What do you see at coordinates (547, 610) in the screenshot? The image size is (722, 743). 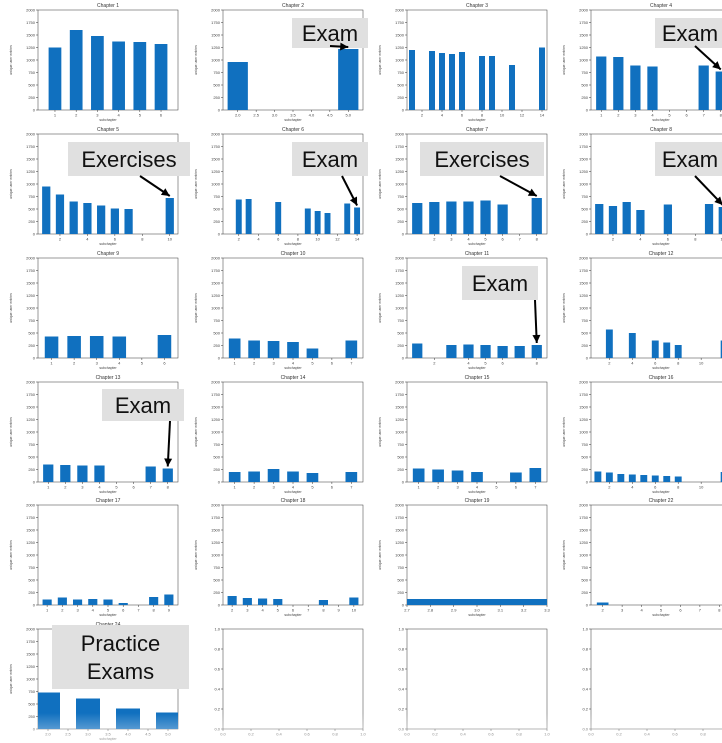 I see `x-tick-label: 3.3` at bounding box center [547, 610].